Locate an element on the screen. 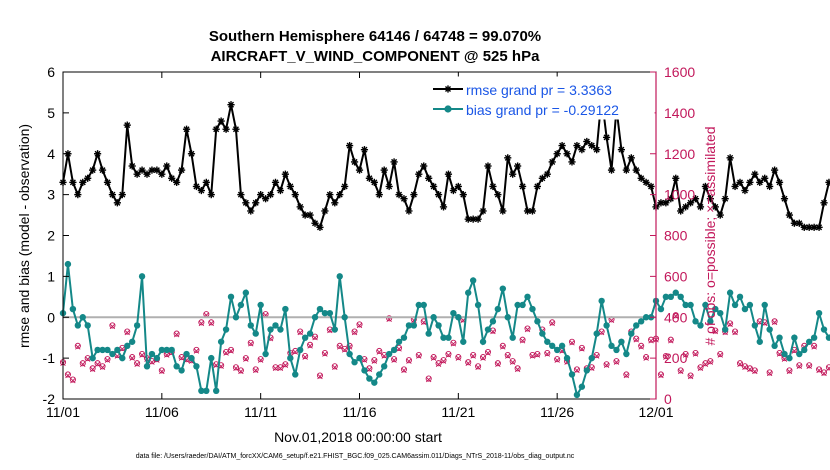 This screenshot has width=830, height=470. y-tick-label-left: -2 is located at coordinates (49, 399).